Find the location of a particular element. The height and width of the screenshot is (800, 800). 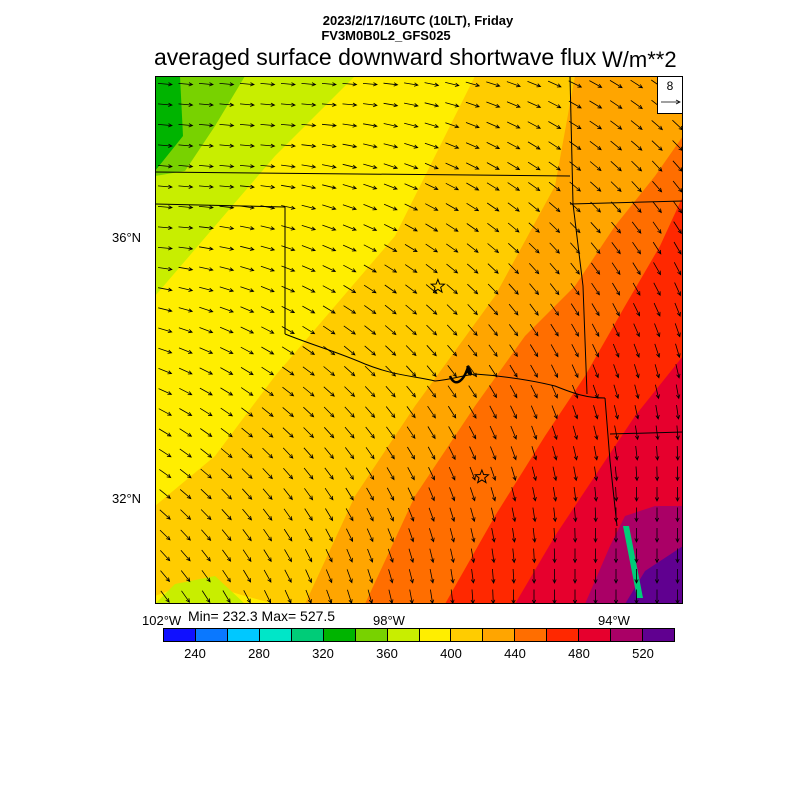

colorbar-swatch is located at coordinates (658, 635).